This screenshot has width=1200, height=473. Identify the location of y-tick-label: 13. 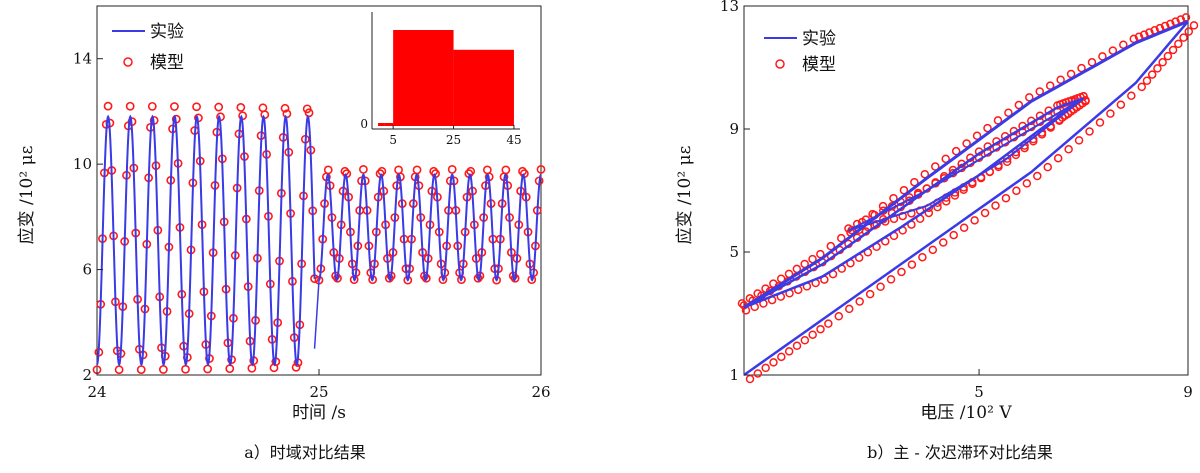
(729, 7).